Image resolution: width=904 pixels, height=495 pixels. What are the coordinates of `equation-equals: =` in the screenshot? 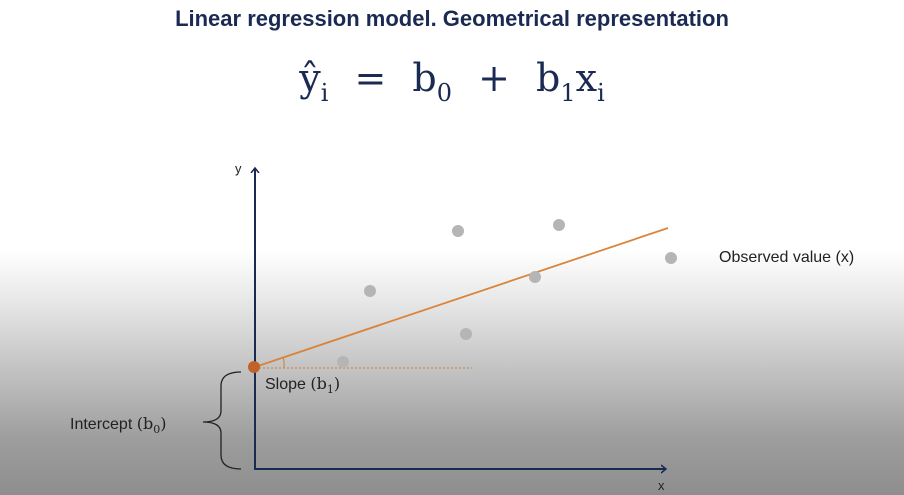 It's located at (370, 78).